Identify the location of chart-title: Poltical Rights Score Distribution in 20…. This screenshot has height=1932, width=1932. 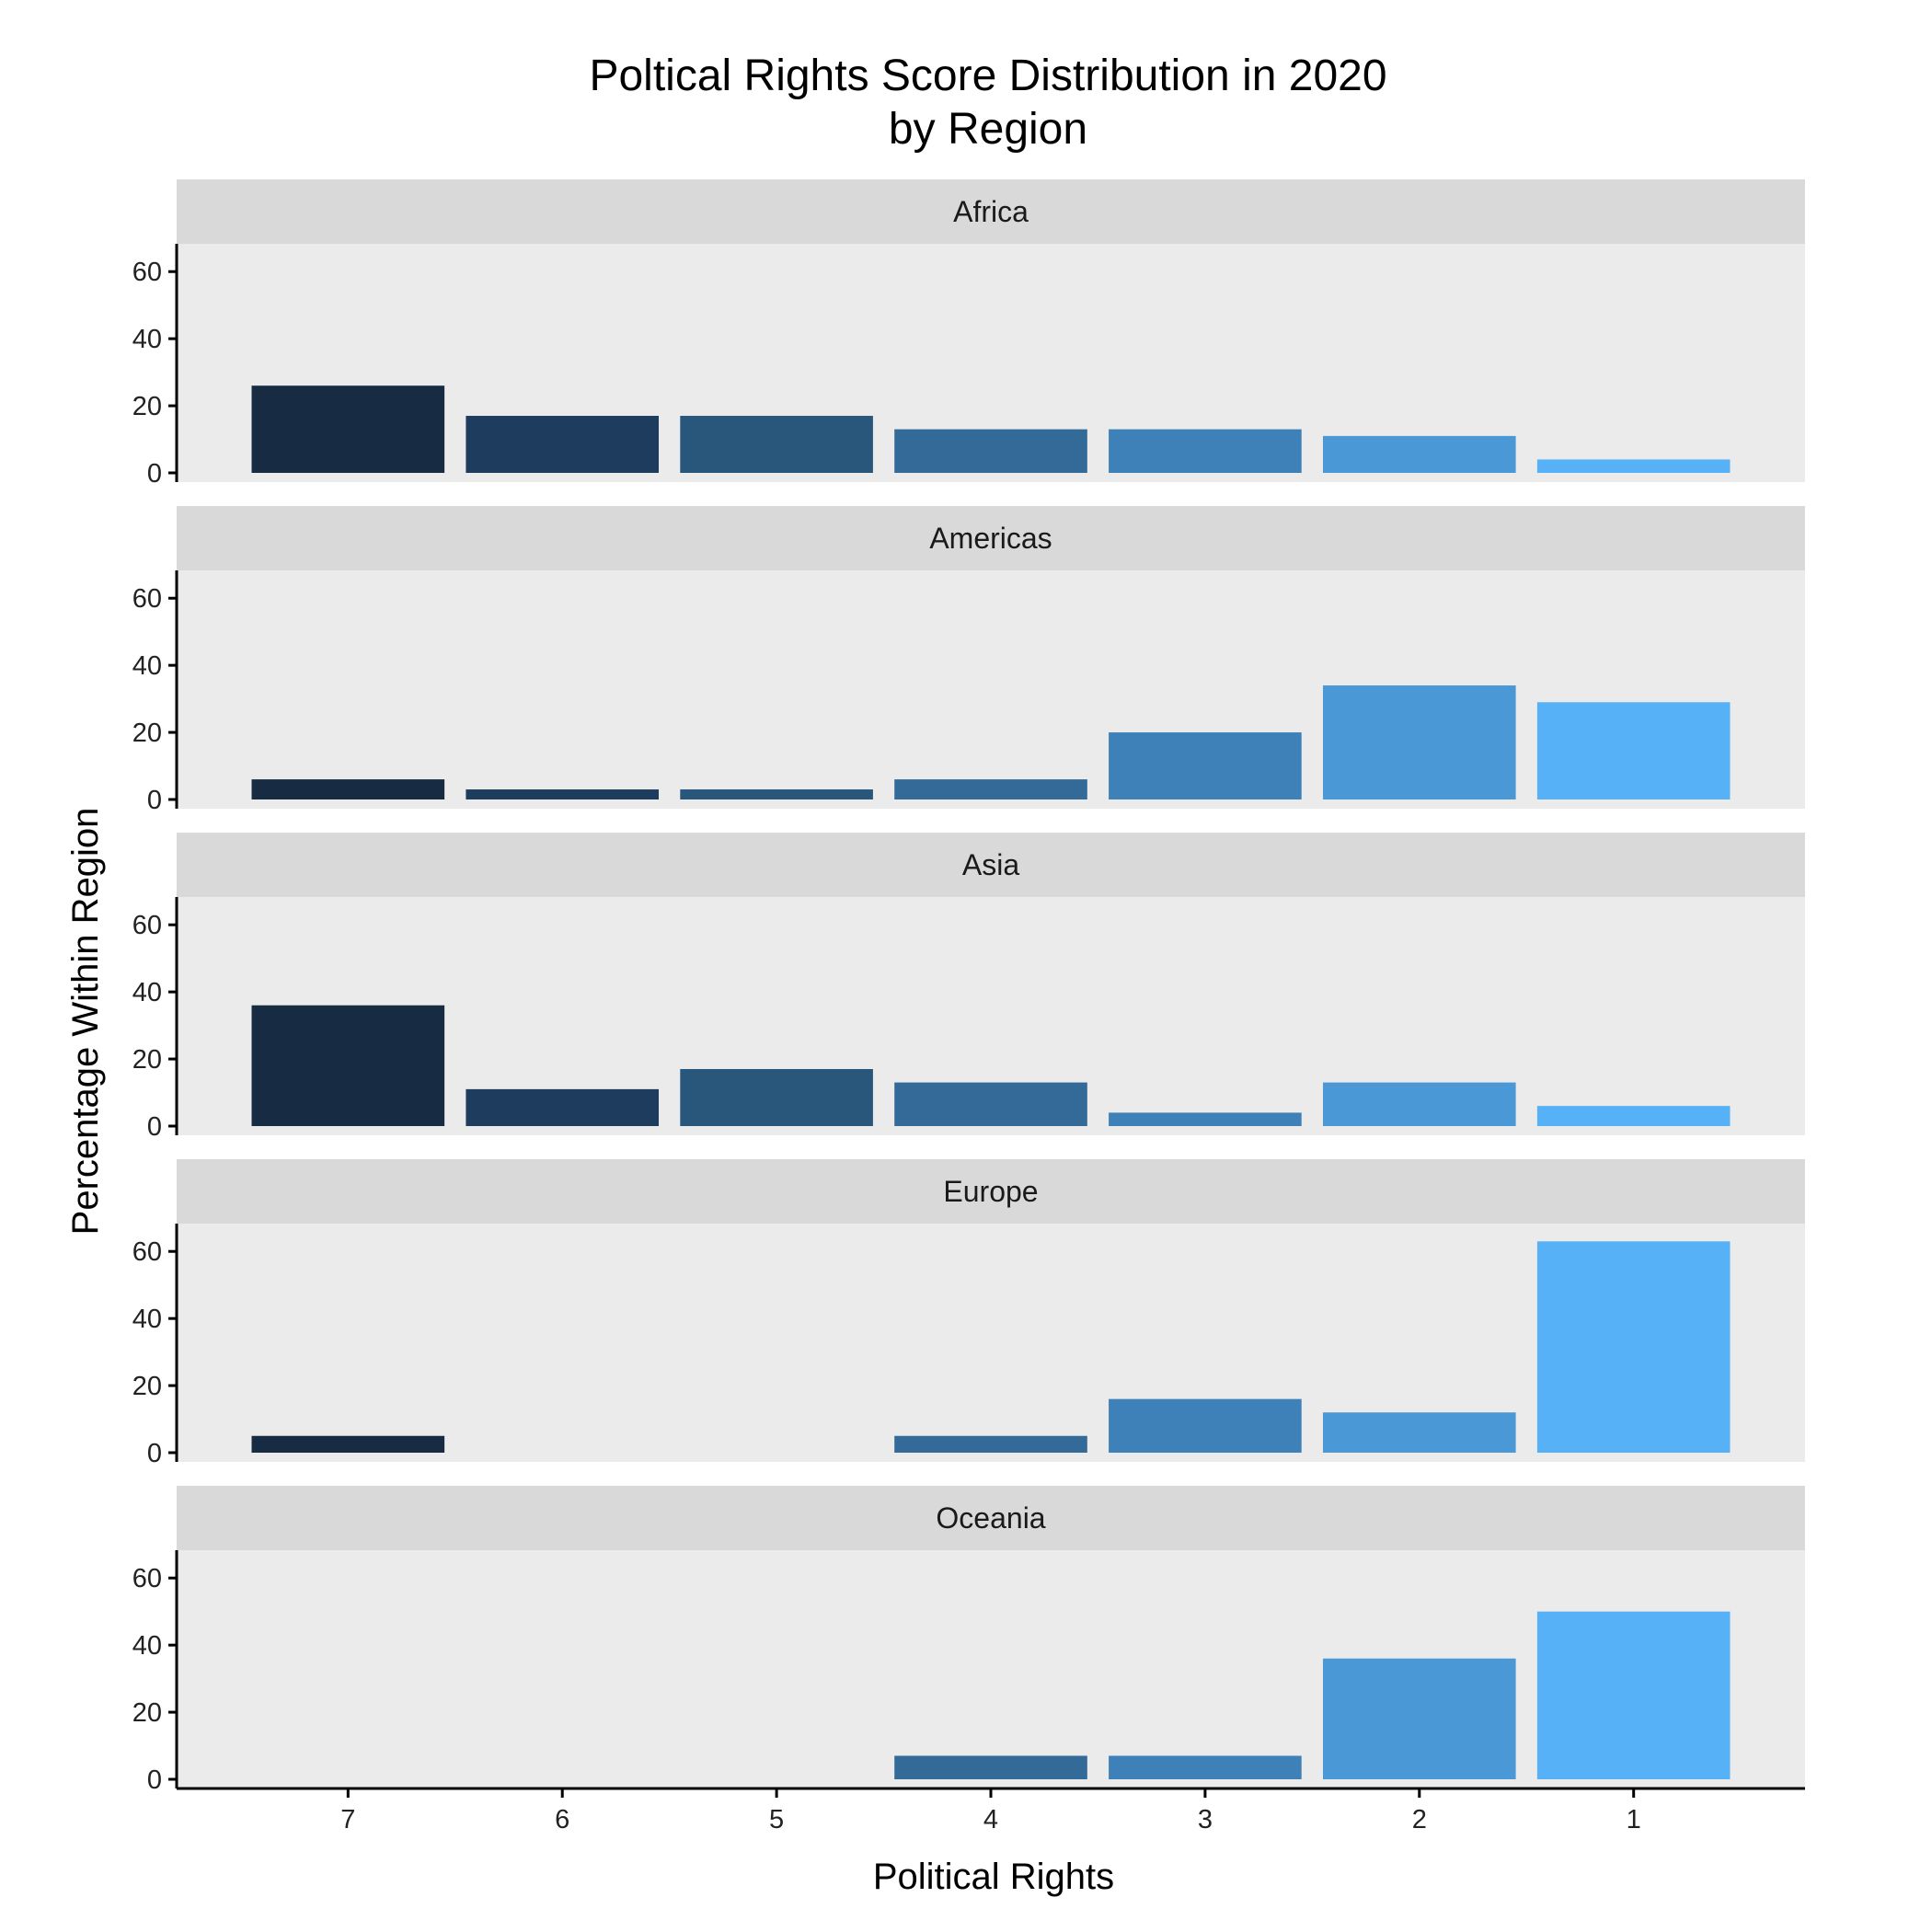
(987, 76).